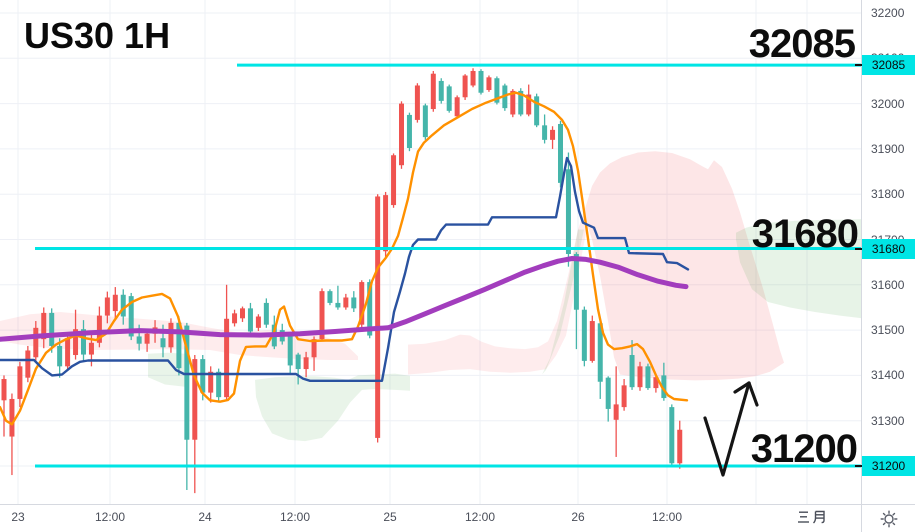  Describe the element at coordinates (97, 35) in the screenshot. I see `symbol-title: US30 1H` at that location.